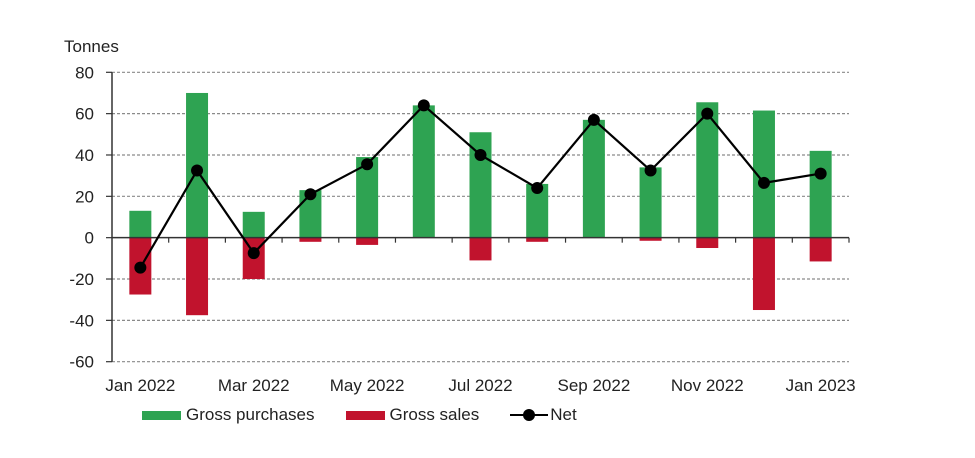 The height and width of the screenshot is (458, 975). What do you see at coordinates (529, 415) in the screenshot?
I see `net-line-marker-icon` at bounding box center [529, 415].